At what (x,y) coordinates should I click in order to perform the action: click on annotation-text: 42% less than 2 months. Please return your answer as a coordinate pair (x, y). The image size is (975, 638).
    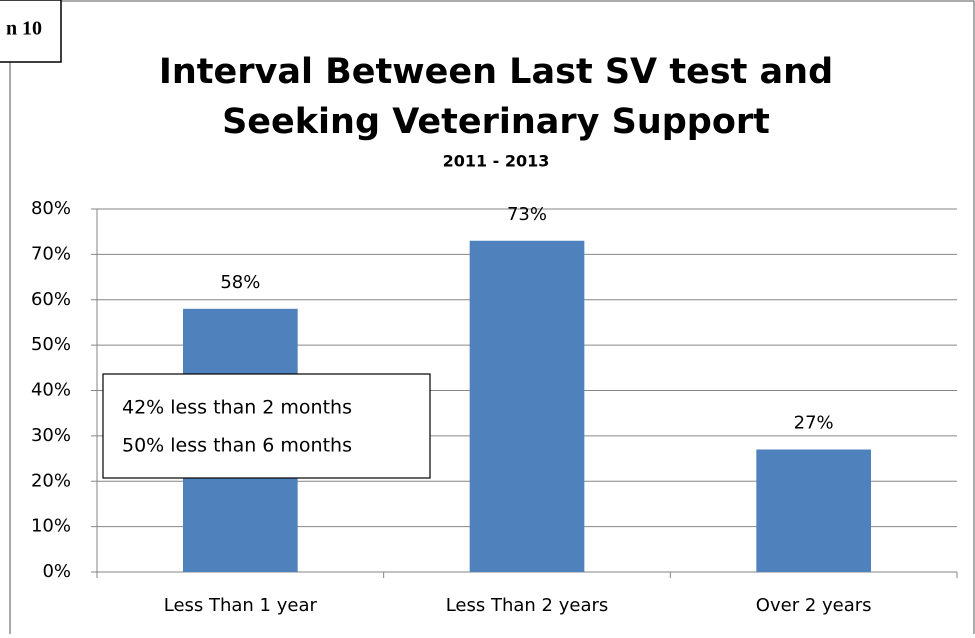
    Looking at the image, I should click on (237, 408).